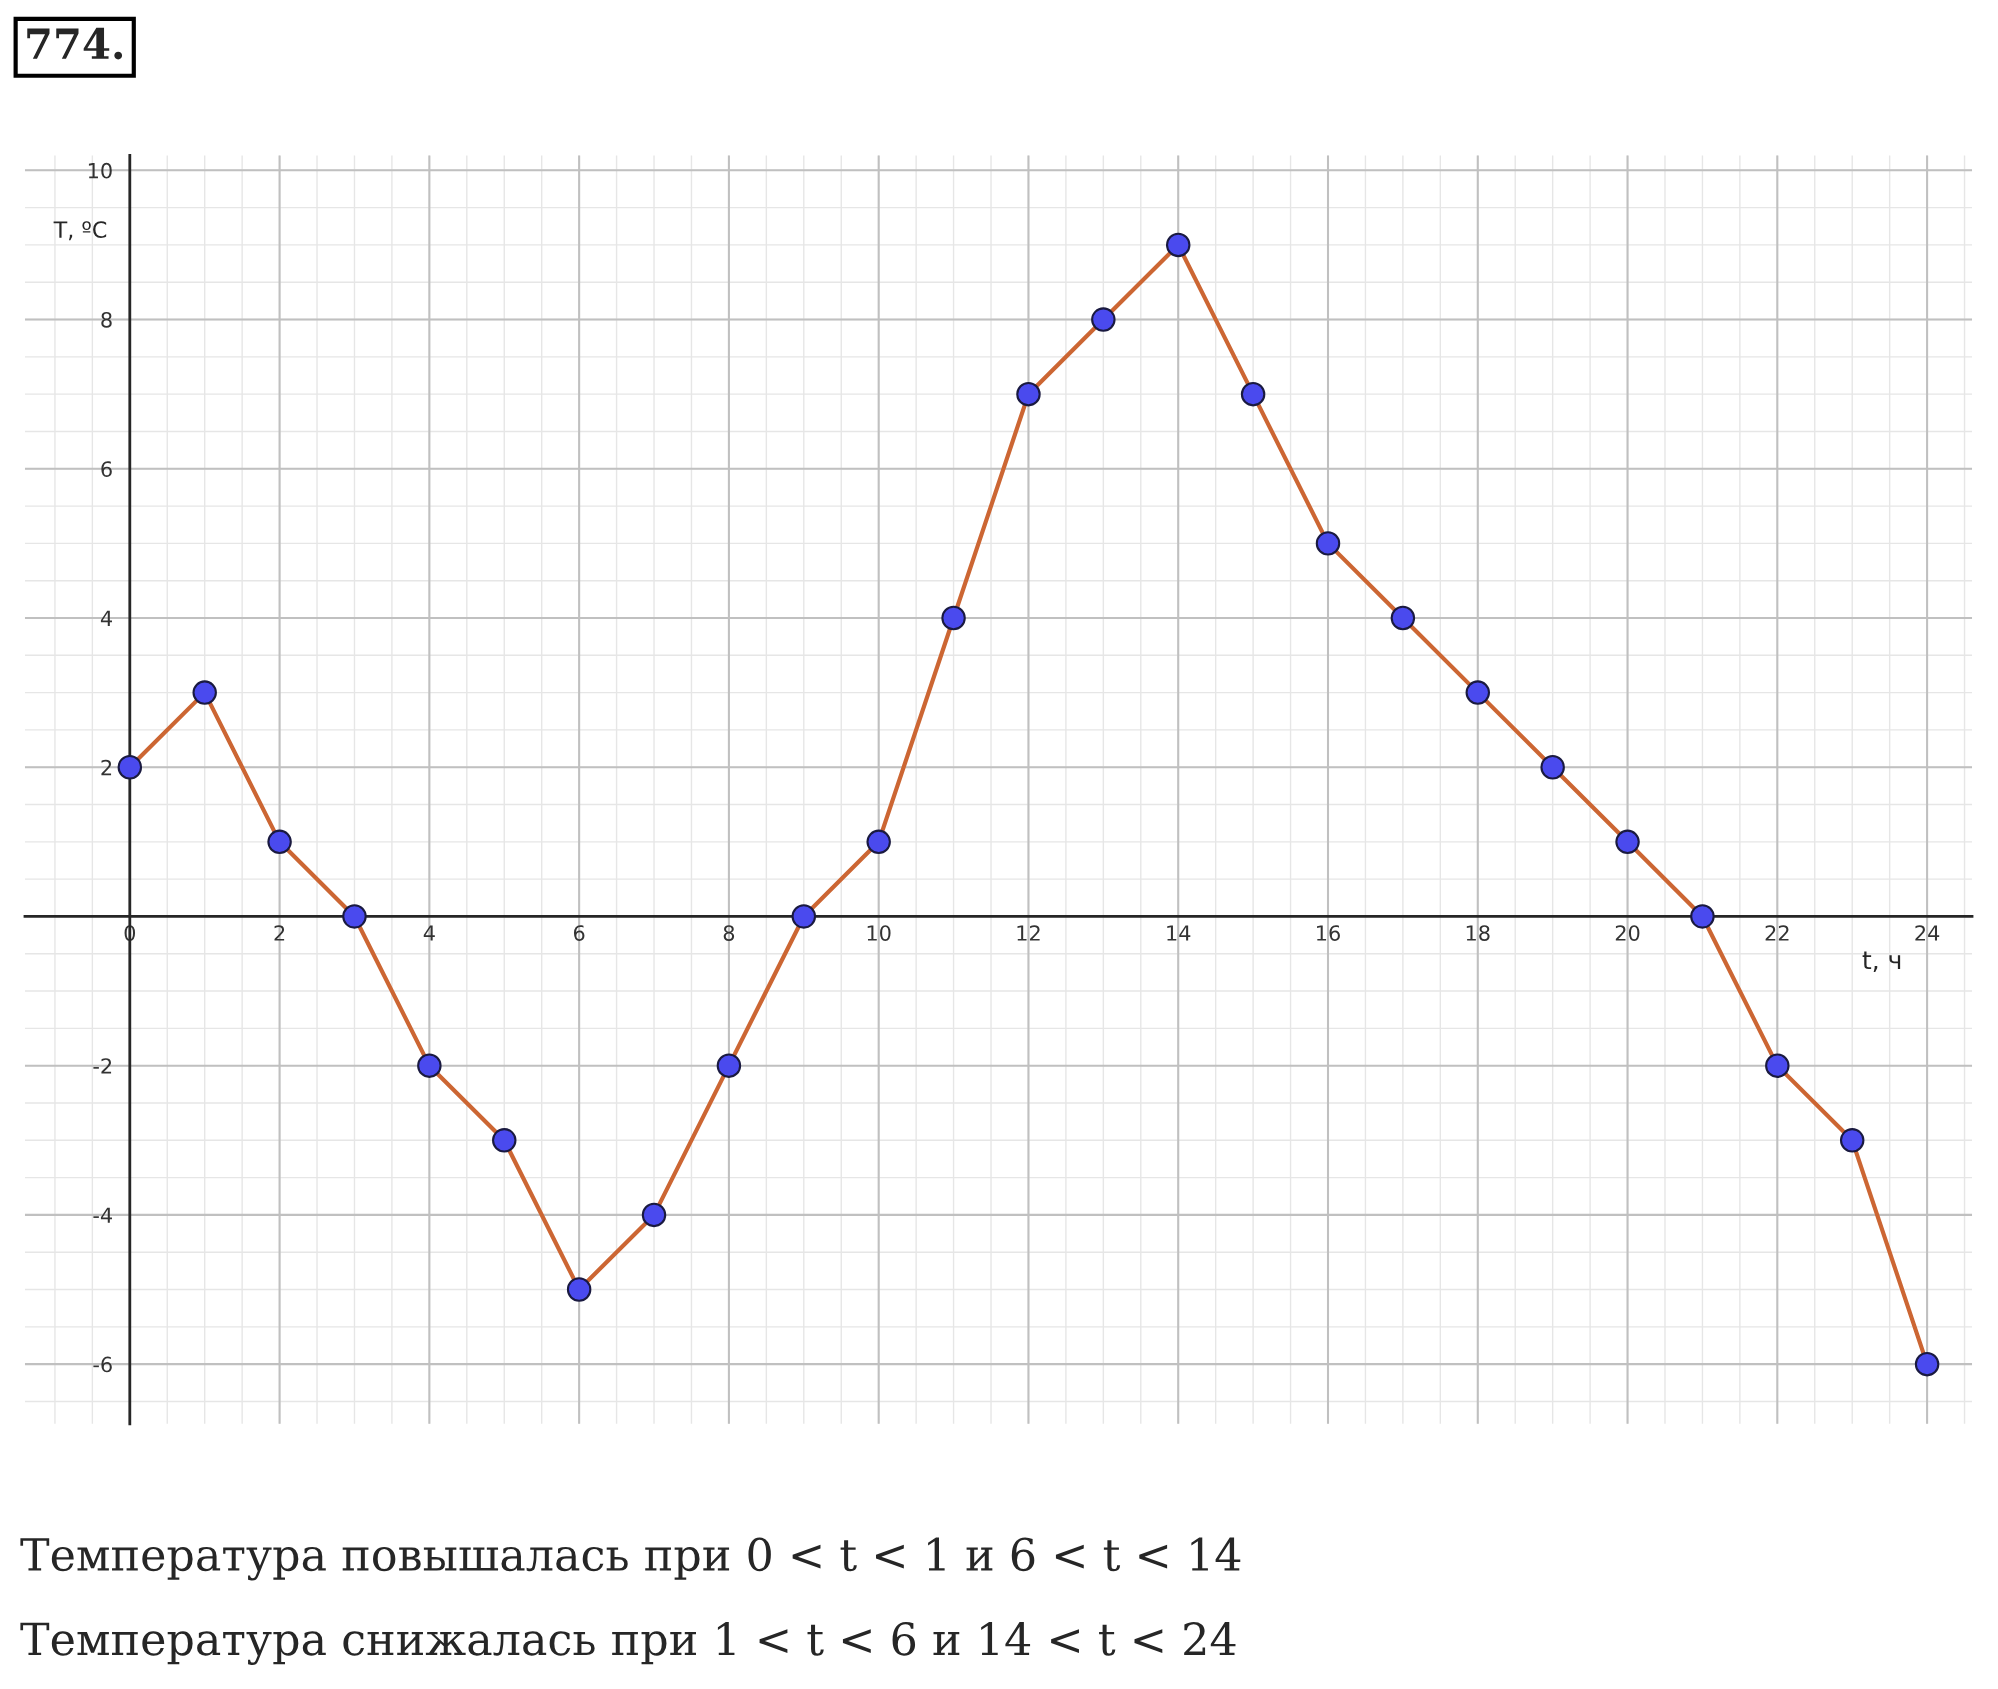 This screenshot has width=1998, height=1689. What do you see at coordinates (879, 933) in the screenshot?
I see `x-tick-label: 10` at bounding box center [879, 933].